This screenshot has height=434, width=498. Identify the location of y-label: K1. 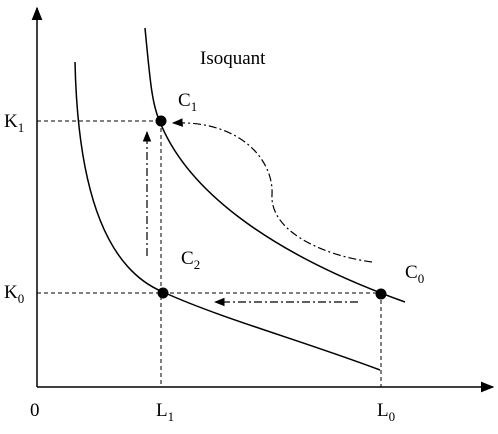
(14, 123).